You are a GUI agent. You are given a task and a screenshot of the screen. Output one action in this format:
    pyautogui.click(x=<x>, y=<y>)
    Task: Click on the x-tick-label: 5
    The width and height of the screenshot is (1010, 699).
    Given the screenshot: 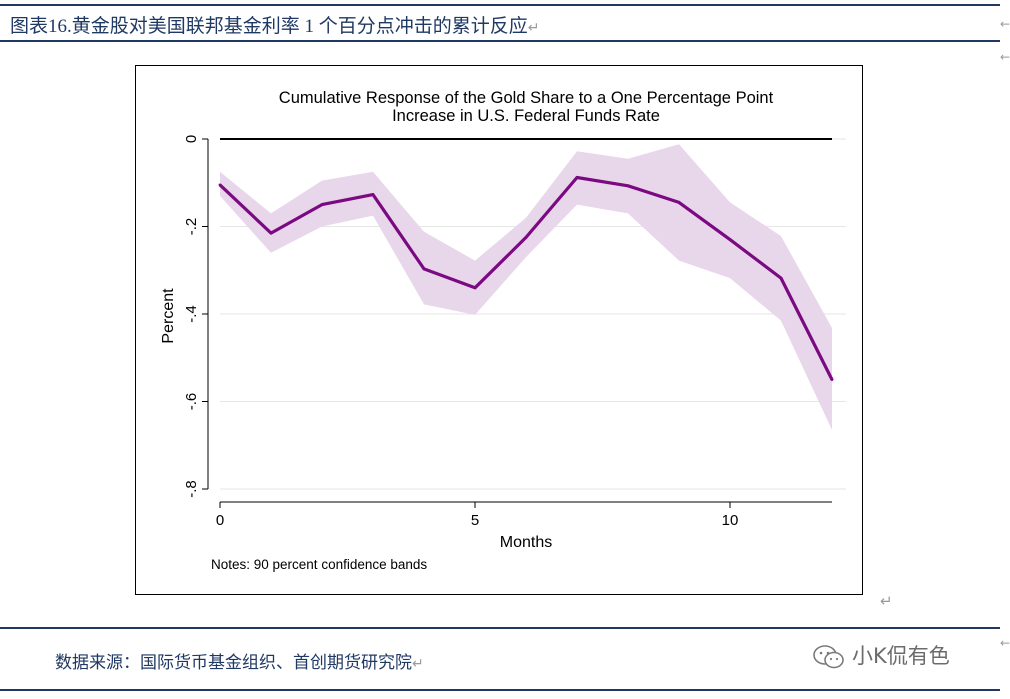 What is the action you would take?
    pyautogui.click(x=475, y=520)
    